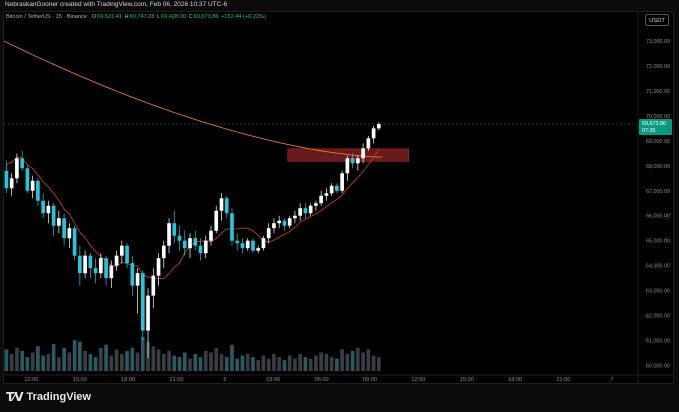 The width and height of the screenshot is (679, 412). What do you see at coordinates (48, 397) in the screenshot?
I see `tradingview-logo: T⁄V TradingView` at bounding box center [48, 397].